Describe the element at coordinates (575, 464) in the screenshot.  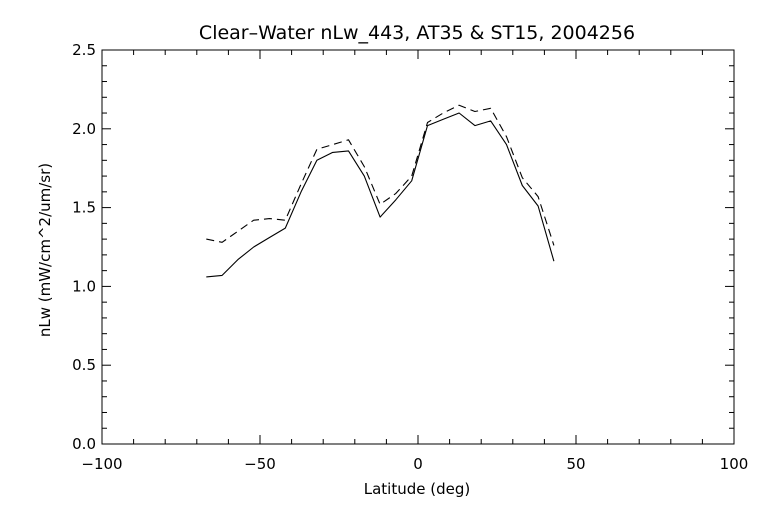
I see `x-tick-label: 50` at that location.